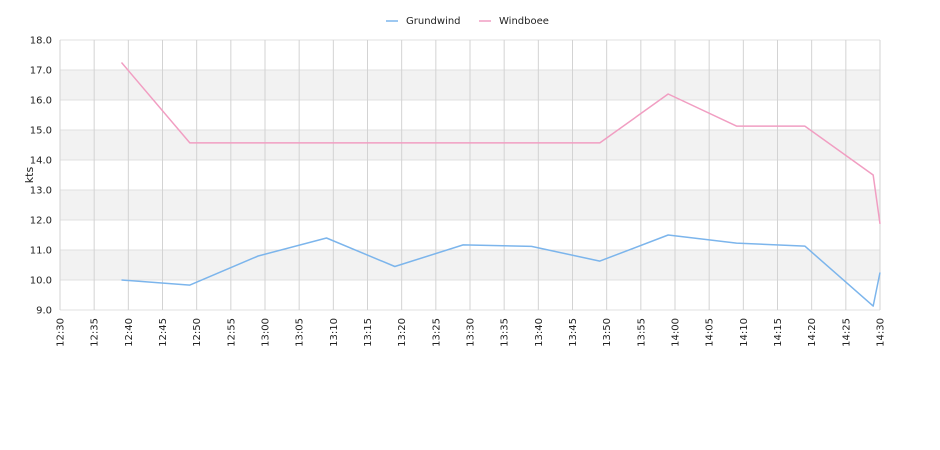 Image resolution: width=940 pixels, height=450 pixels. What do you see at coordinates (573, 332) in the screenshot?
I see `x-tick-label: 13:45` at bounding box center [573, 332].